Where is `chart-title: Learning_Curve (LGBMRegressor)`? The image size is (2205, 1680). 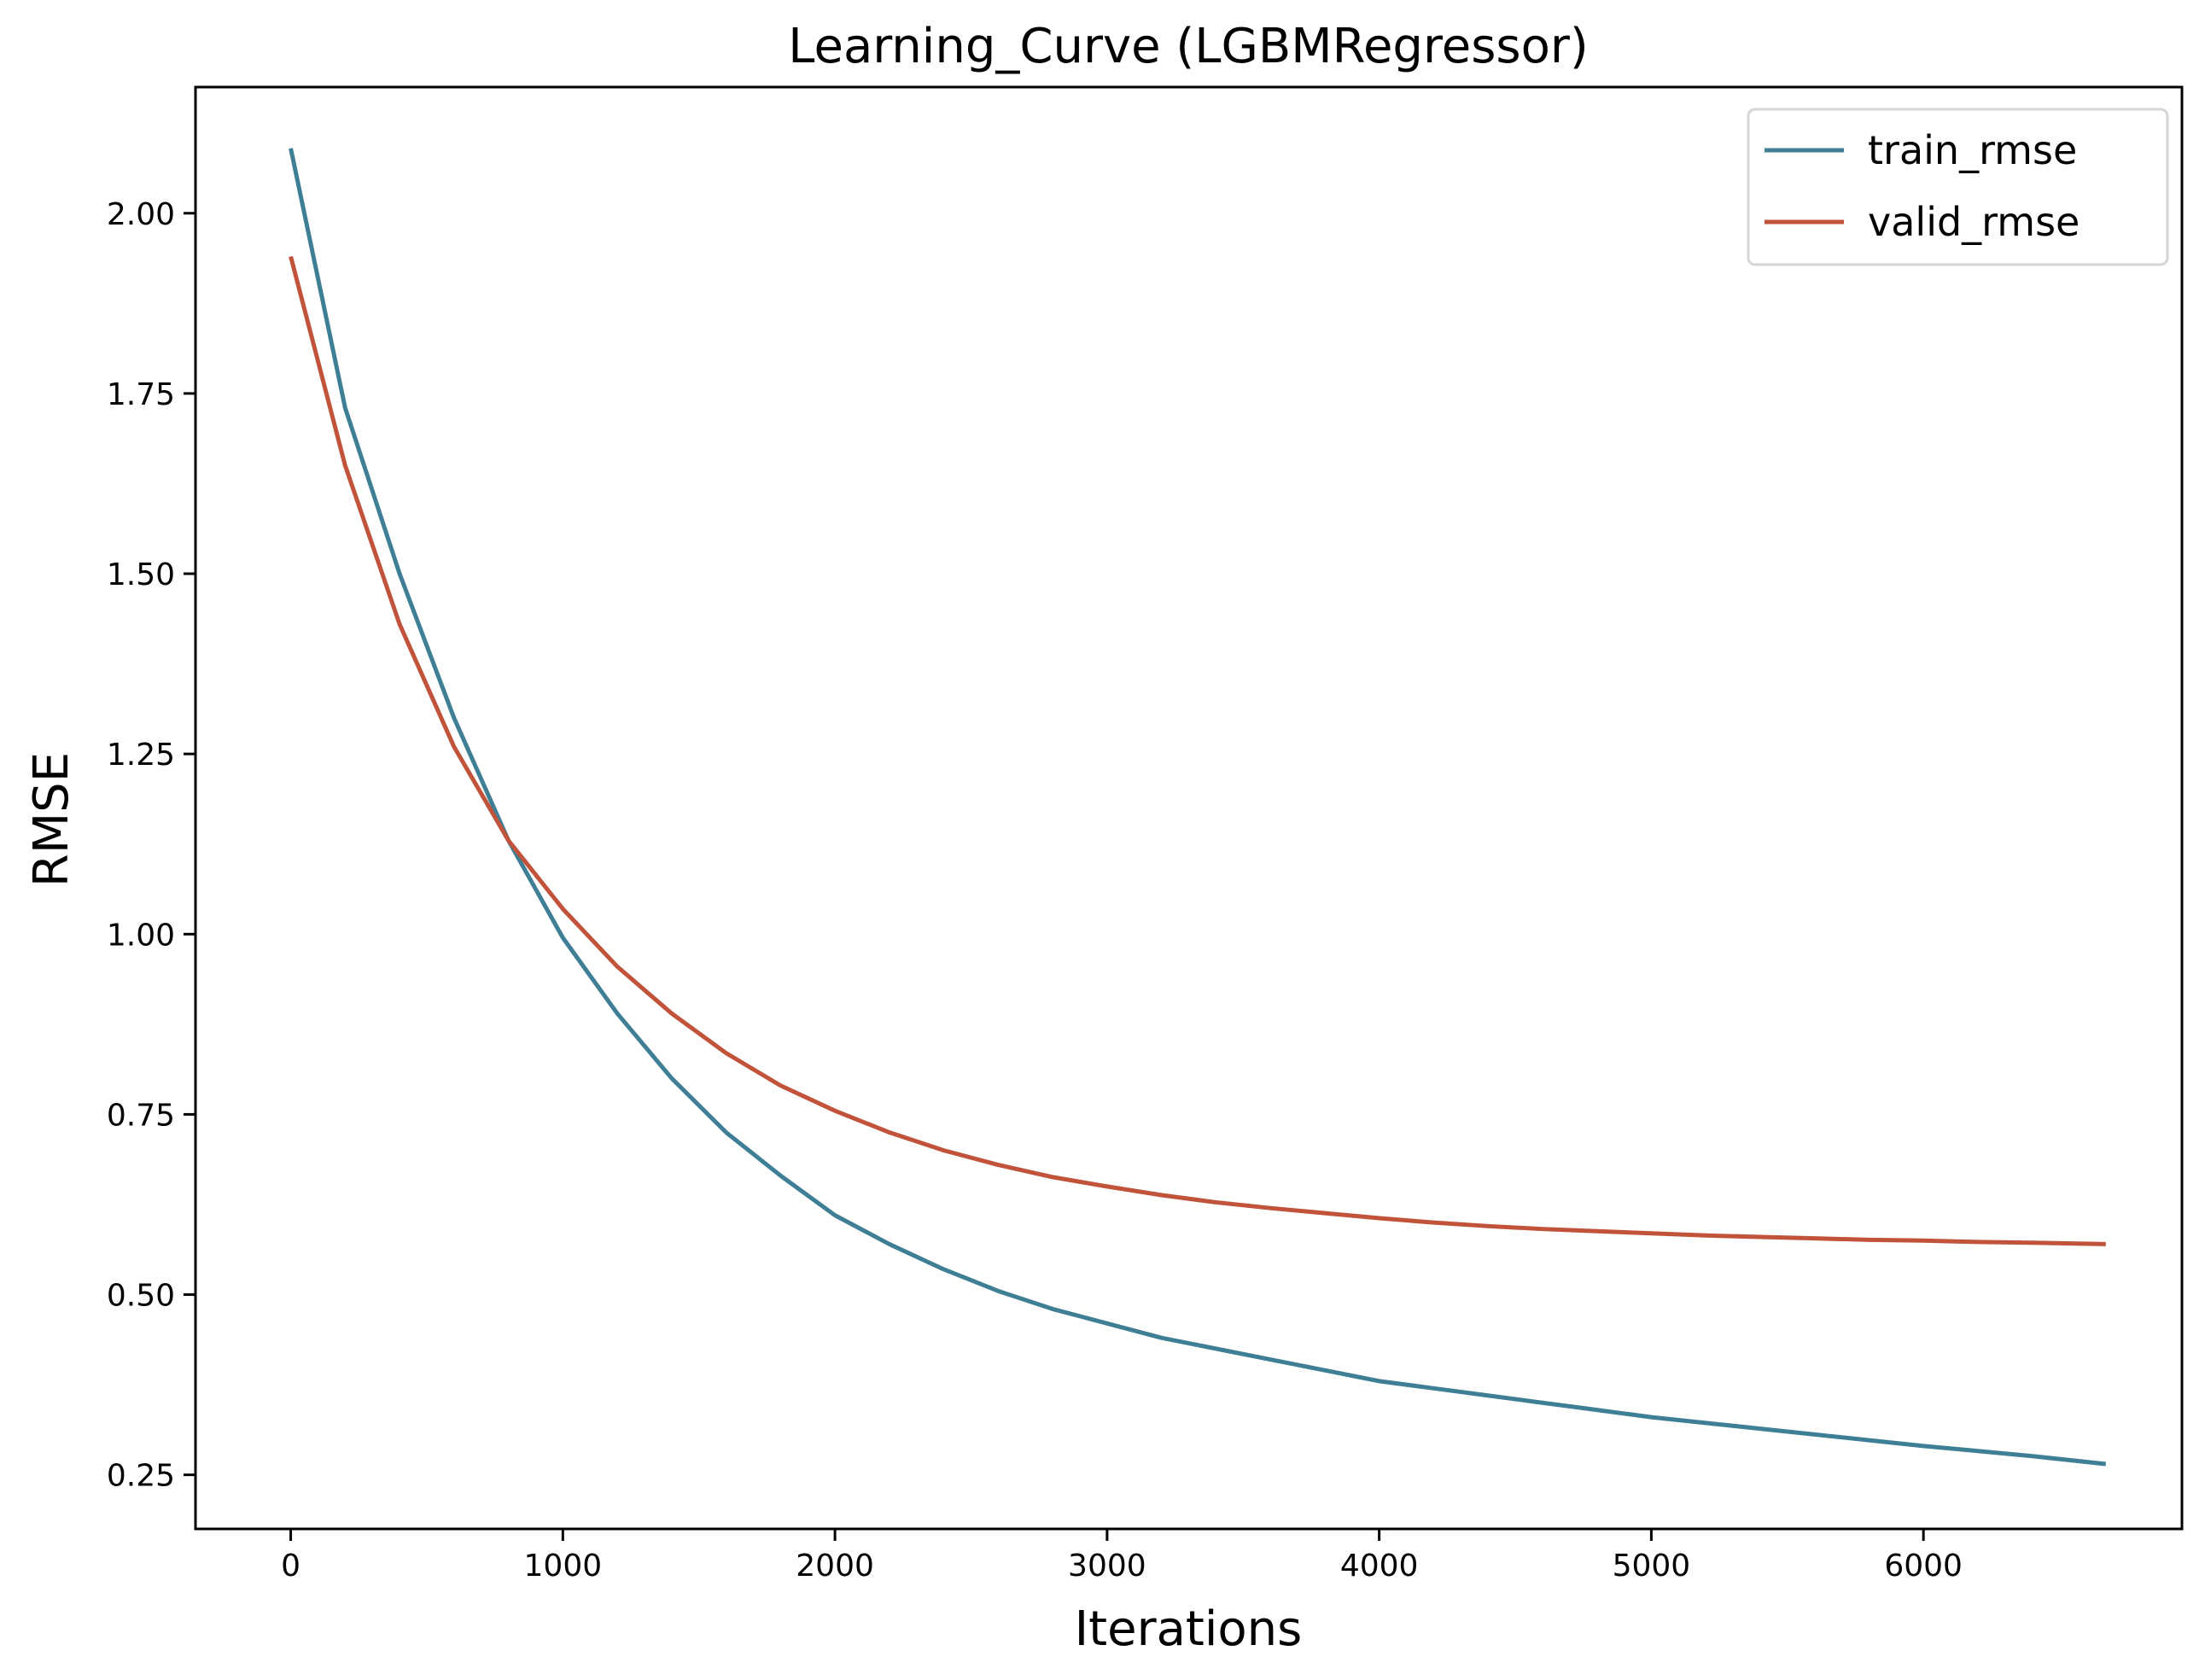 chart-title: Learning_Curve (LGBMRegressor) is located at coordinates (1188, 46).